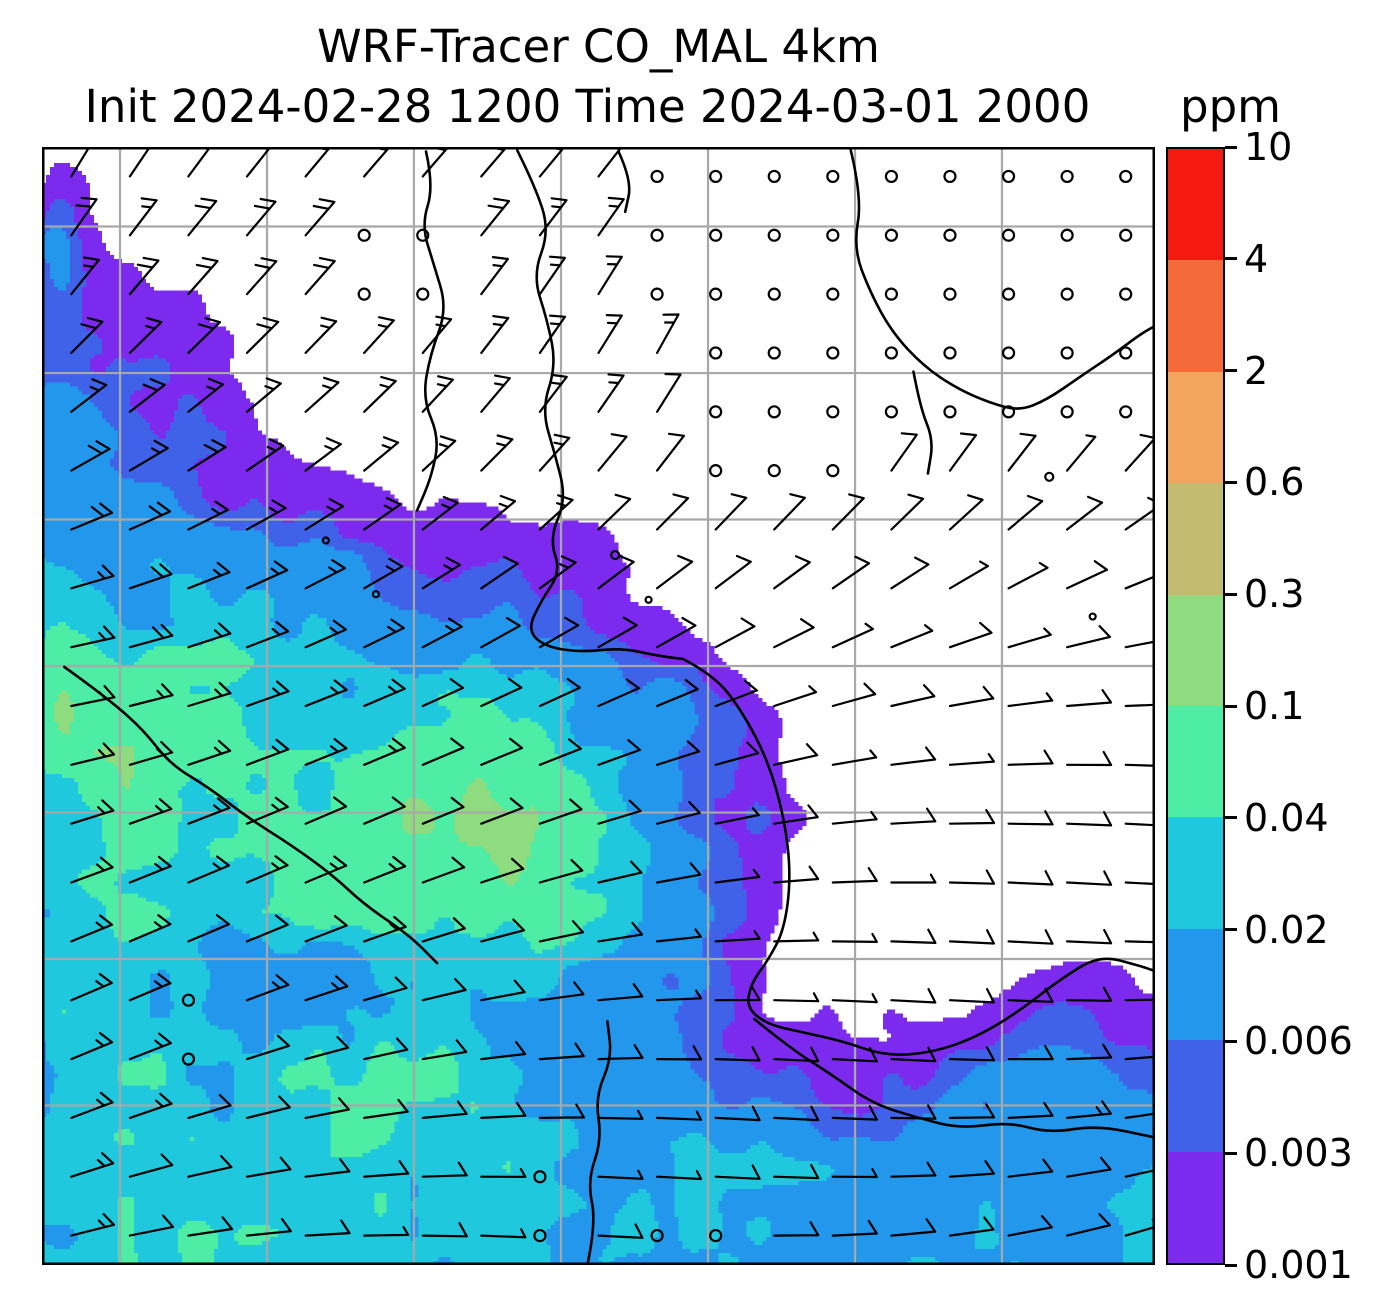 This screenshot has width=1400, height=1313. Describe the element at coordinates (1256, 258) in the screenshot. I see `colorbar-tick-label: 4` at that location.